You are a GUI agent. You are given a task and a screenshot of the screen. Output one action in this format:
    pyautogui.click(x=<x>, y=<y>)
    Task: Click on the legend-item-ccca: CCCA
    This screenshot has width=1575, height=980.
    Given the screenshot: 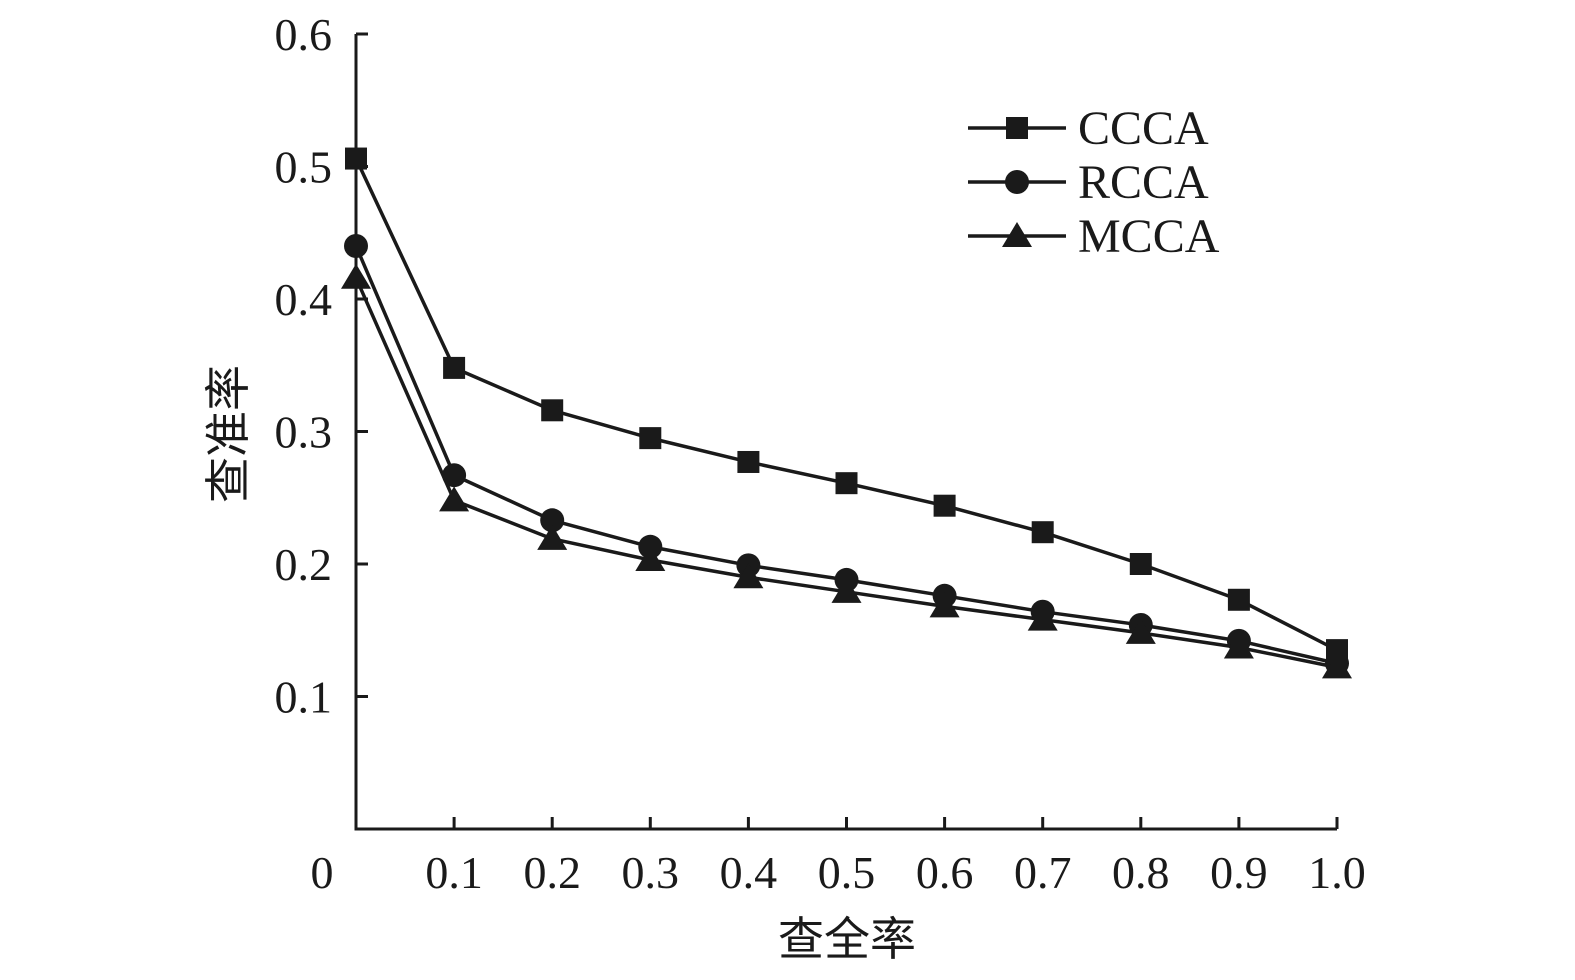 What is the action you would take?
    pyautogui.click(x=1088, y=128)
    